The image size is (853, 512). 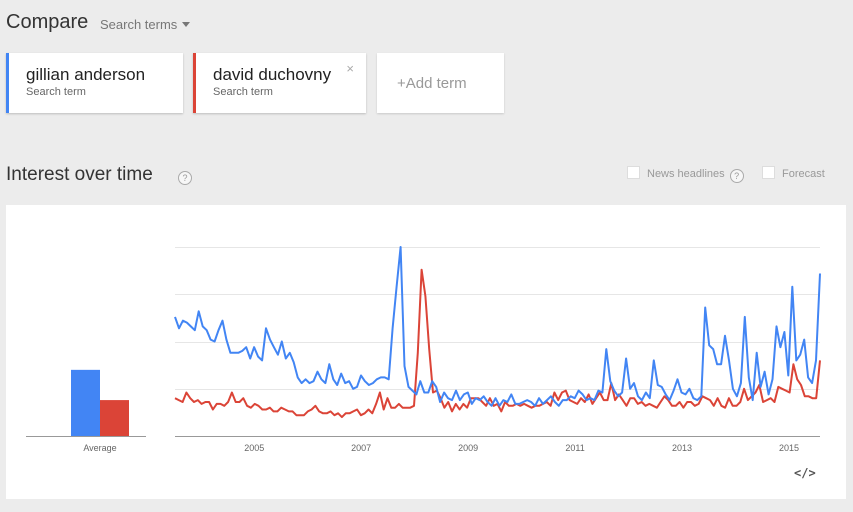 I want to click on add-term-label: +Add term, so click(x=432, y=83).